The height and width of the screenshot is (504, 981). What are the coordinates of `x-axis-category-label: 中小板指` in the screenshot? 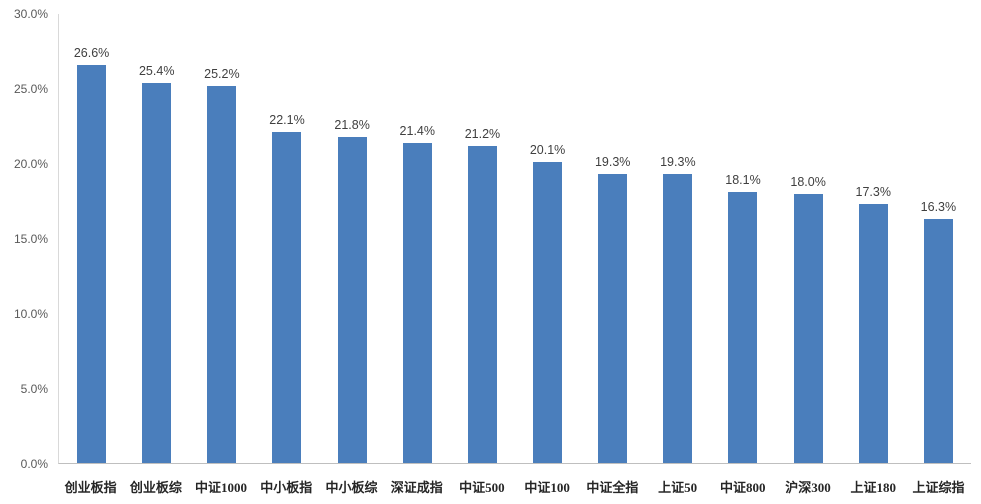 It's located at (286, 487).